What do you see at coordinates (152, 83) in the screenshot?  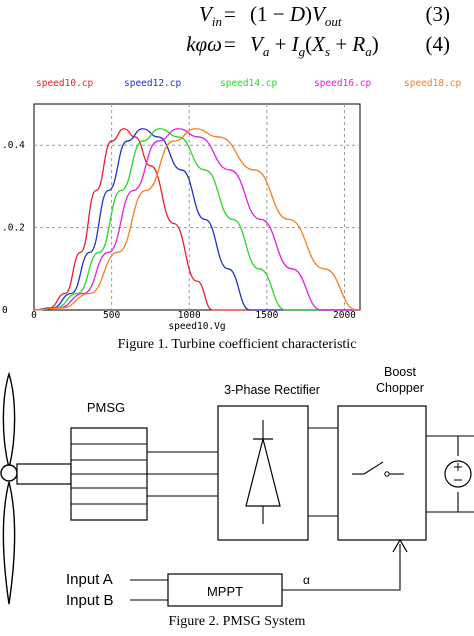 I see `legend-item-speed12: speed12.cp` at bounding box center [152, 83].